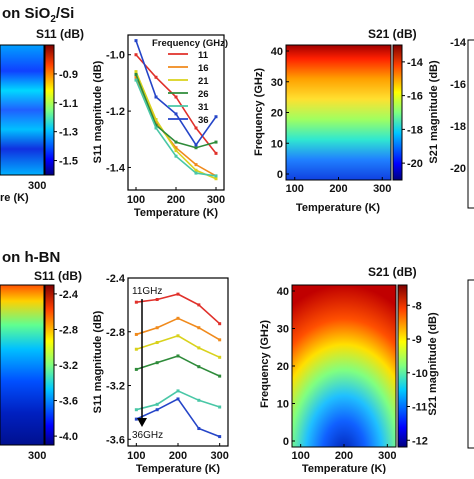 This screenshot has height=479, width=474. Describe the element at coordinates (458, 43) in the screenshot. I see `extra-tick-label: -14` at that location.